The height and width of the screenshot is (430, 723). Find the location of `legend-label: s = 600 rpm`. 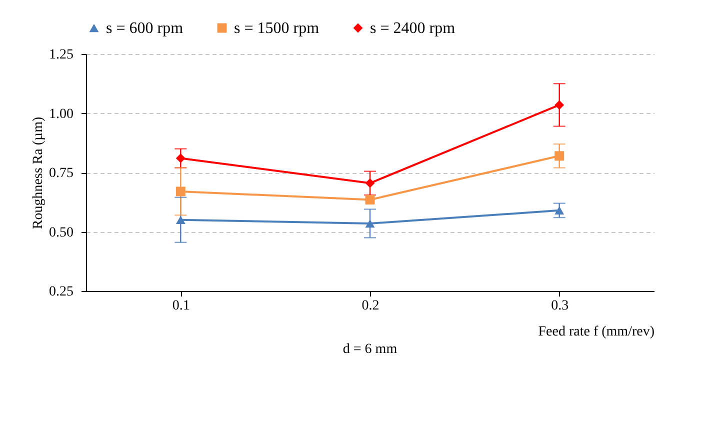

legend-label: s = 600 rpm is located at coordinates (145, 28).